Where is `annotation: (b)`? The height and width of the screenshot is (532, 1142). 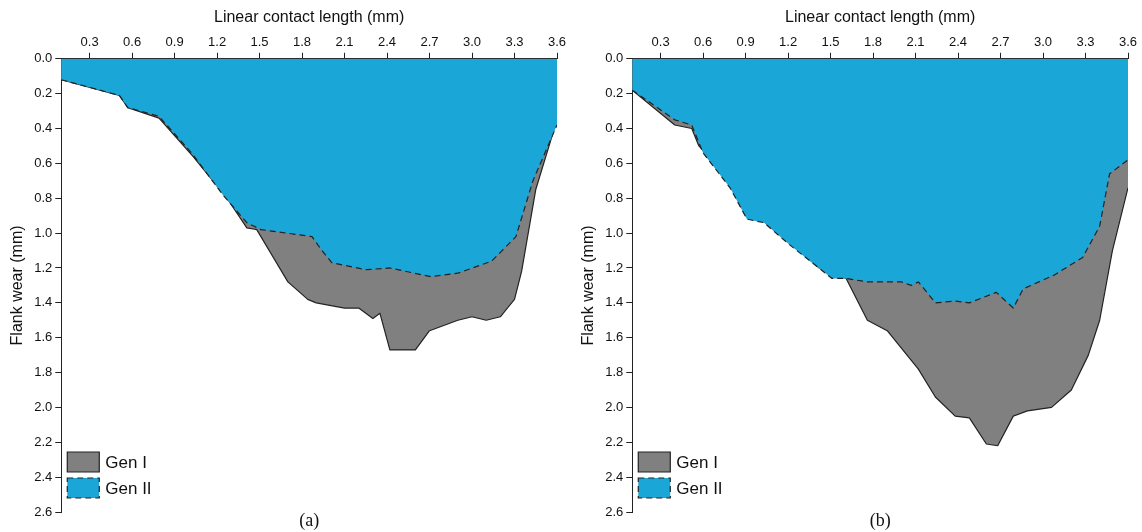
annotation: (b) is located at coordinates (880, 520).